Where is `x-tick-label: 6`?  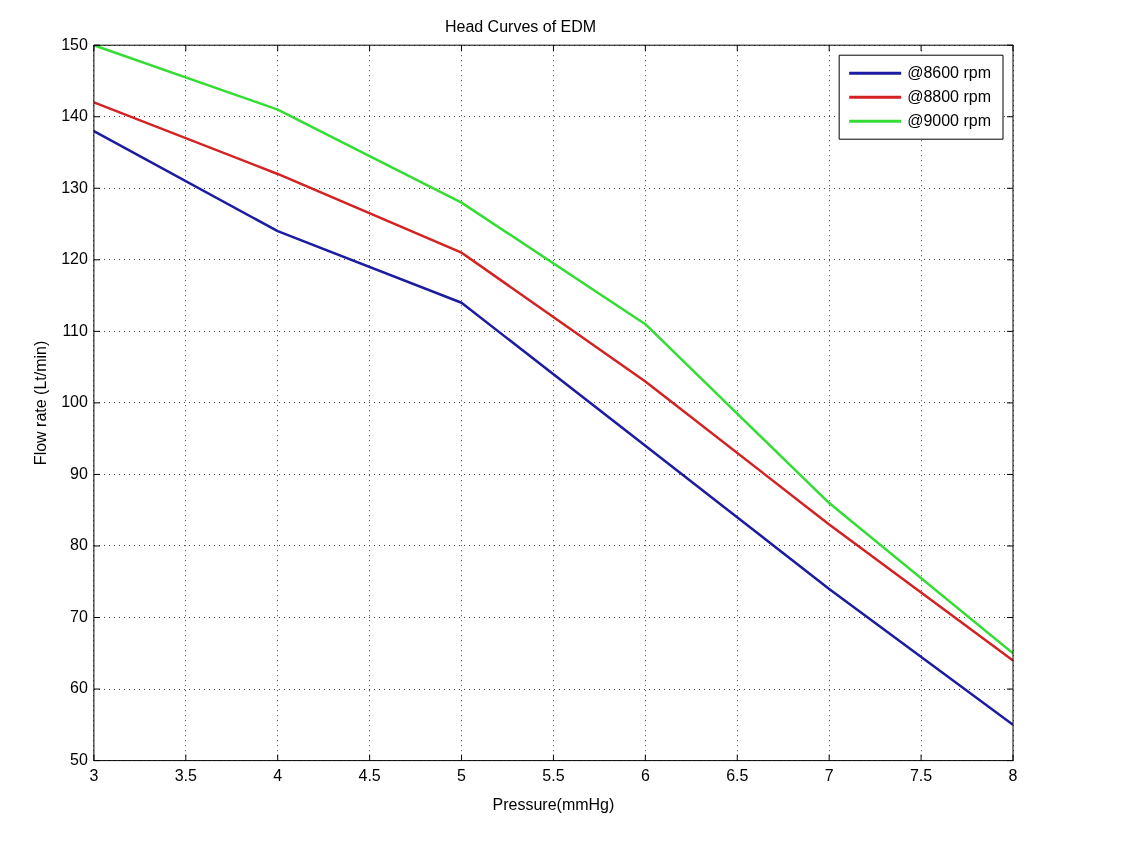 x-tick-label: 6 is located at coordinates (645, 775).